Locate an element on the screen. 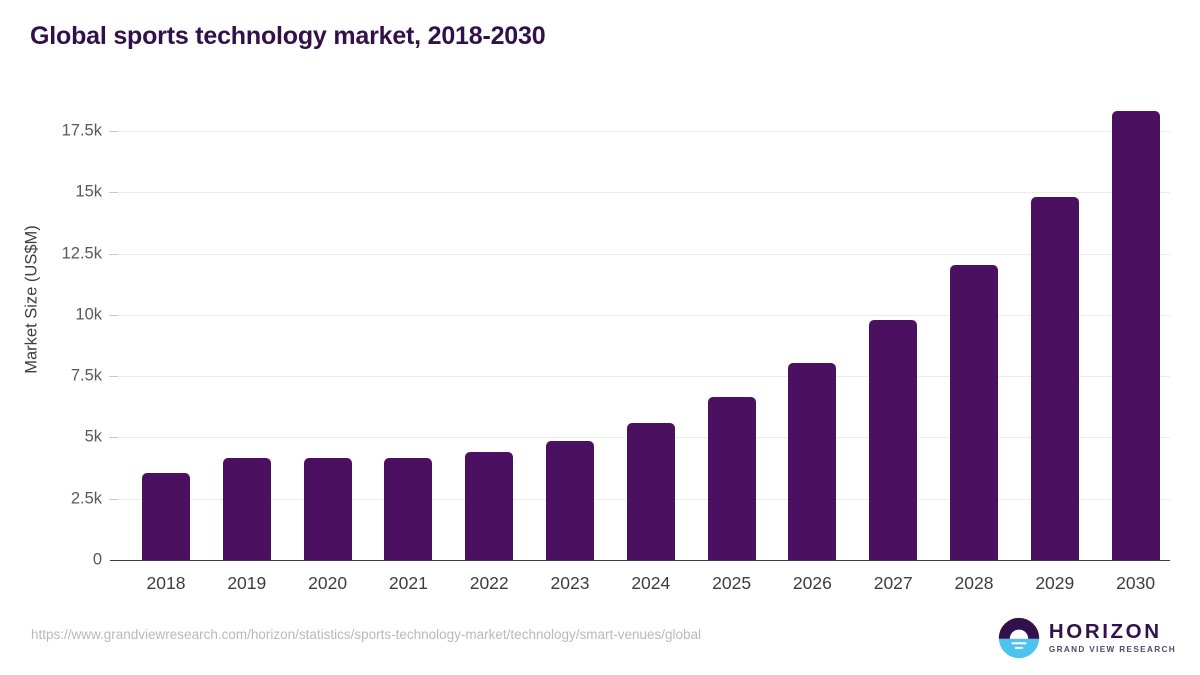 The image size is (1200, 675). x-tick-label: 2019 is located at coordinates (247, 583).